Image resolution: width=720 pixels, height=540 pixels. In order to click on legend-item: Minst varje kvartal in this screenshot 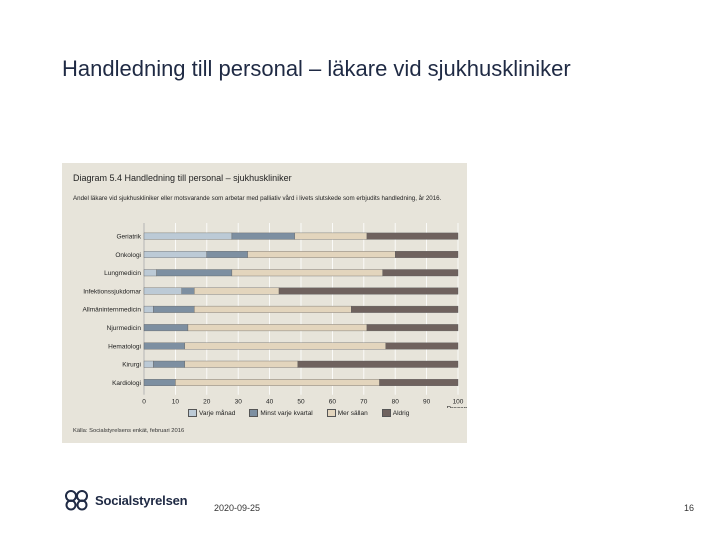, I will do `click(281, 413)`.